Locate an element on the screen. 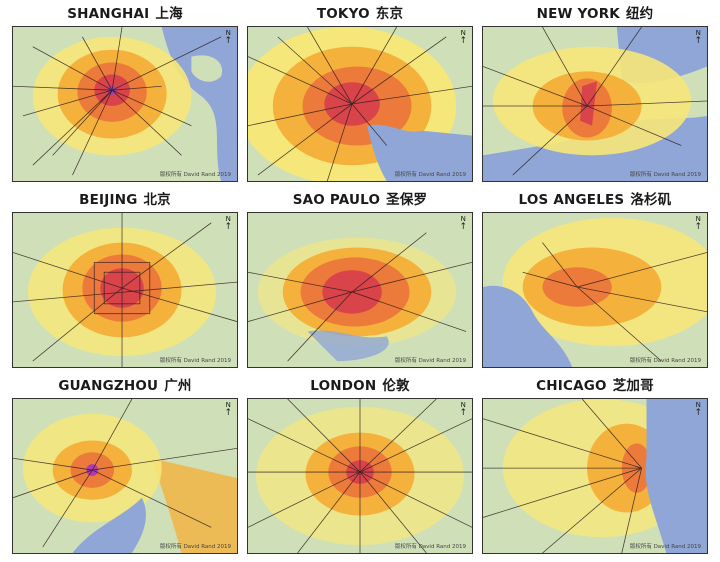  city-name: SHANGHAI is located at coordinates (108, 14).